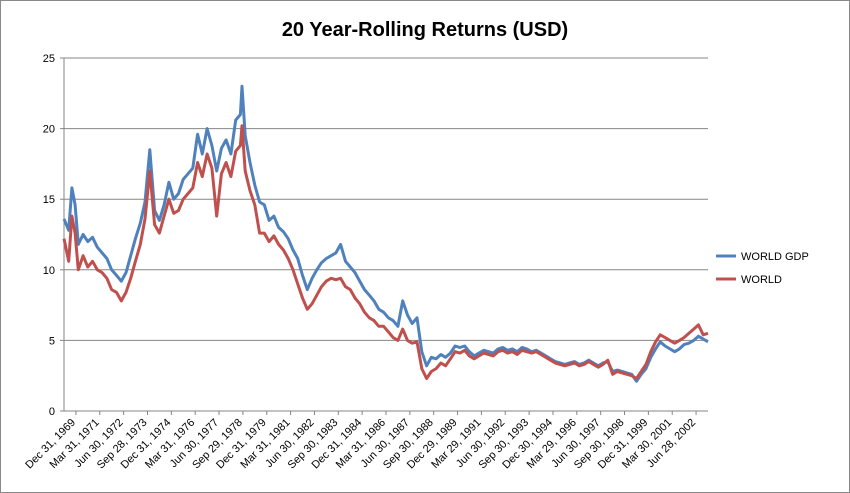  Describe the element at coordinates (52, 341) in the screenshot. I see `y-tick-label: 5` at that location.